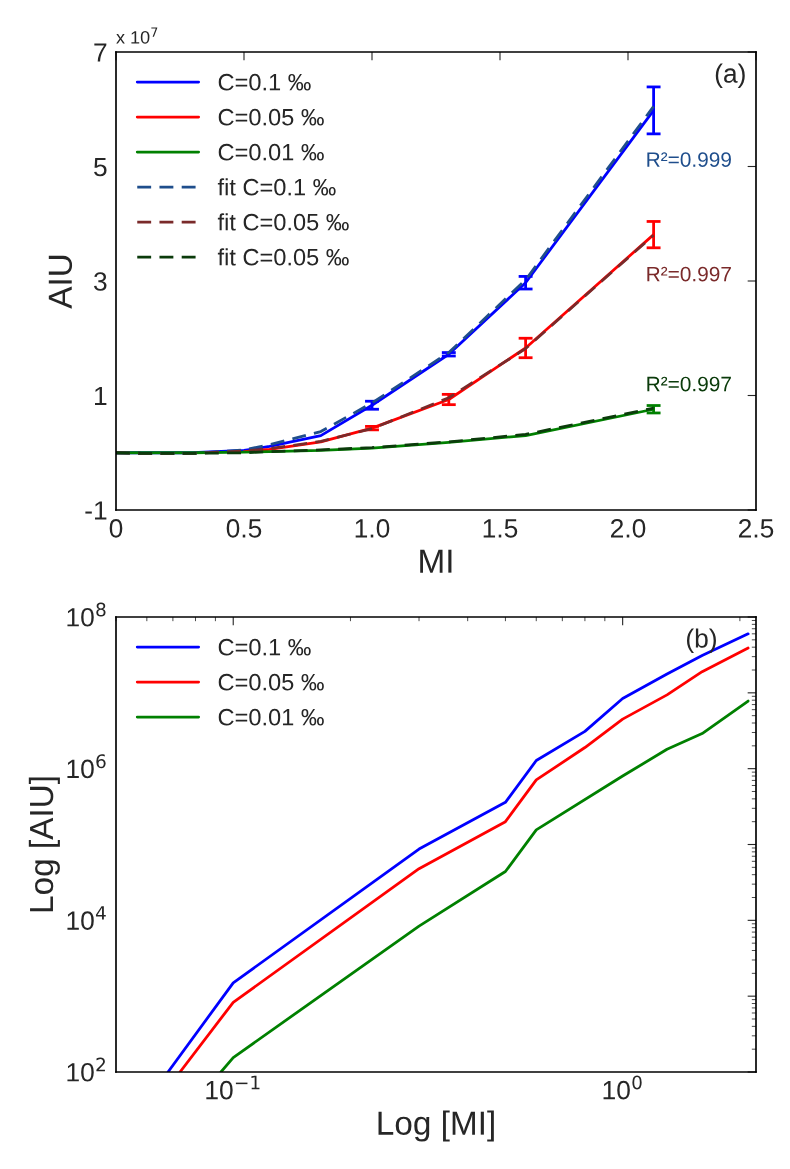 The image size is (790, 1169). I want to click on annotation: R²=0.999, so click(689, 159).